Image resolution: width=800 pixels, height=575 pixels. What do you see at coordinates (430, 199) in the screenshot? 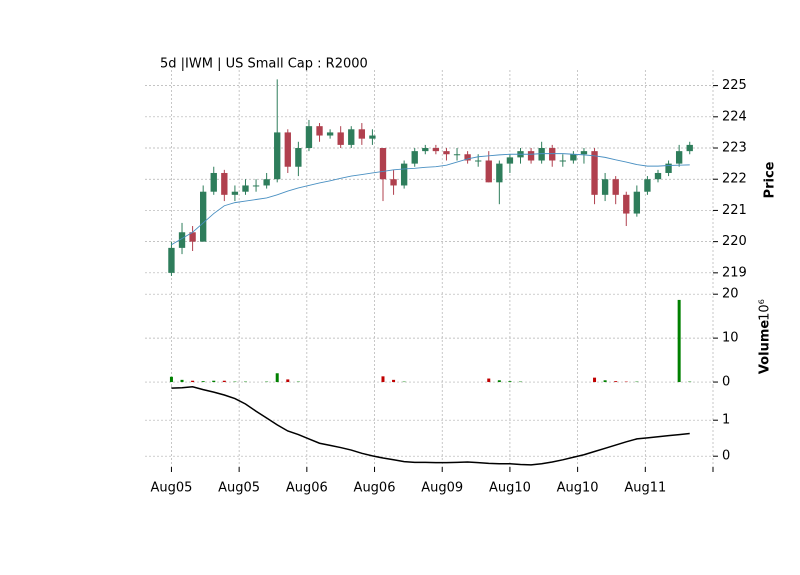
I see `moving-average` at bounding box center [430, 199].